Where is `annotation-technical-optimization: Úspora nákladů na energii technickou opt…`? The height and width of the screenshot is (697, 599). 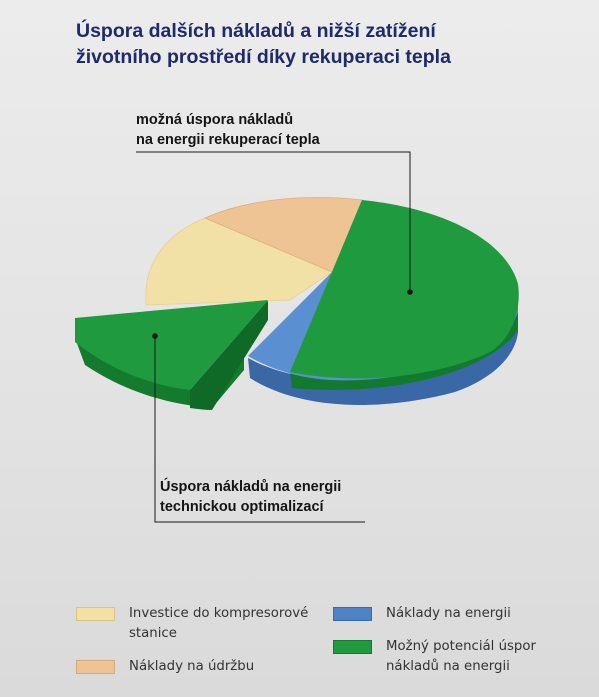
annotation-technical-optimization: Úspora nákladů na energii technickou opt… is located at coordinates (250, 497).